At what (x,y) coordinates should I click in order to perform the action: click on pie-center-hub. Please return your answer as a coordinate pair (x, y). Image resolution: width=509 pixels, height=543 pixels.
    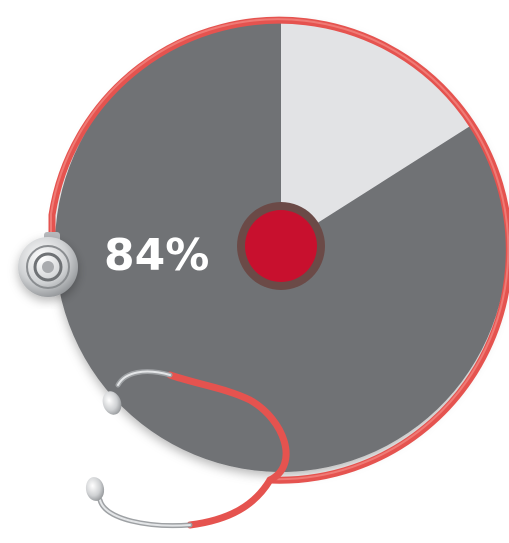
    Looking at the image, I should click on (281, 246).